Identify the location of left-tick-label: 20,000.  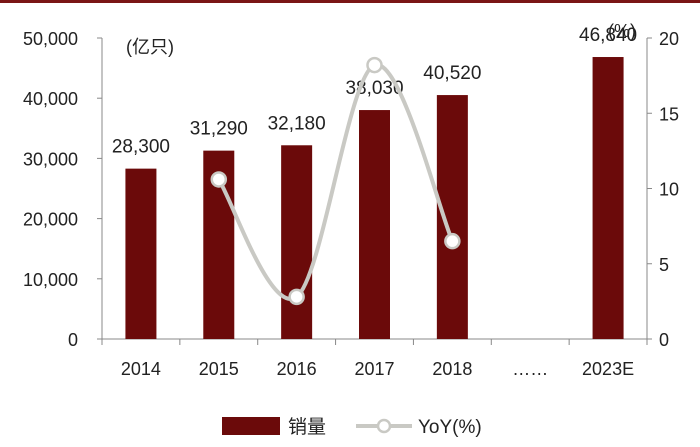
(50, 220).